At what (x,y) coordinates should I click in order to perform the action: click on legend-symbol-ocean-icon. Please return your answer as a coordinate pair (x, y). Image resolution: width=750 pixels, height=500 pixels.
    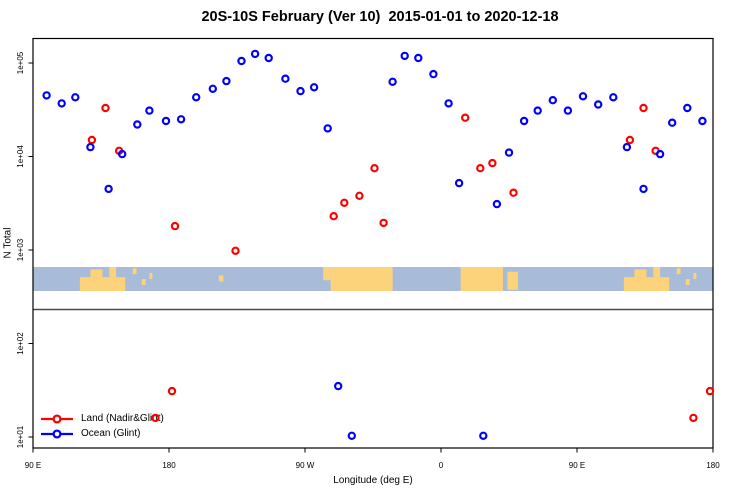
    Looking at the image, I should click on (57, 433).